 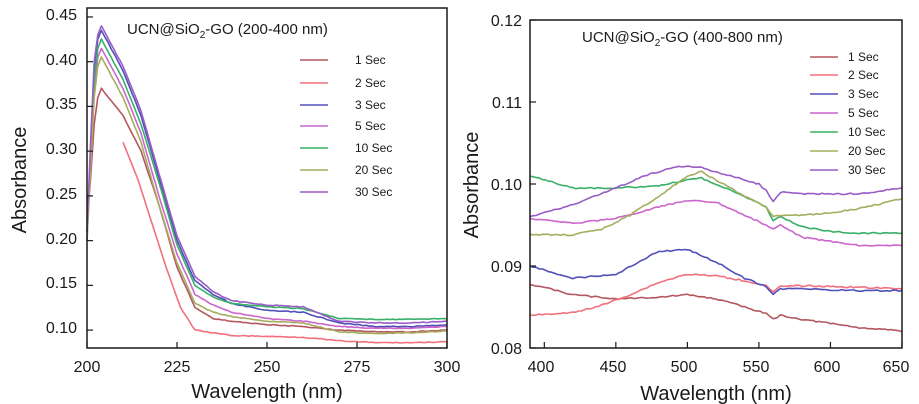 What do you see at coordinates (756, 367) in the screenshot?
I see `right-x-tick-label: 550` at bounding box center [756, 367].